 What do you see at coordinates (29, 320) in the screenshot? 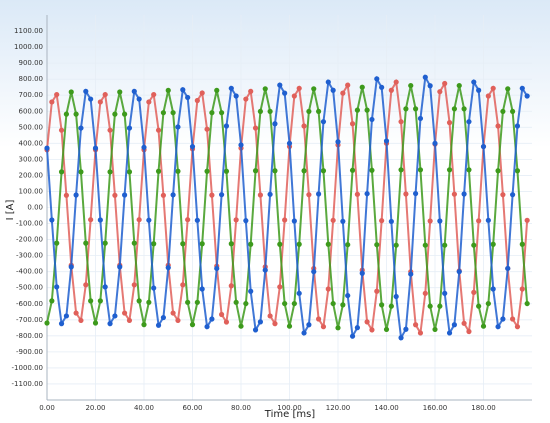
I see `y-tick-label: -700.00` at bounding box center [29, 320].